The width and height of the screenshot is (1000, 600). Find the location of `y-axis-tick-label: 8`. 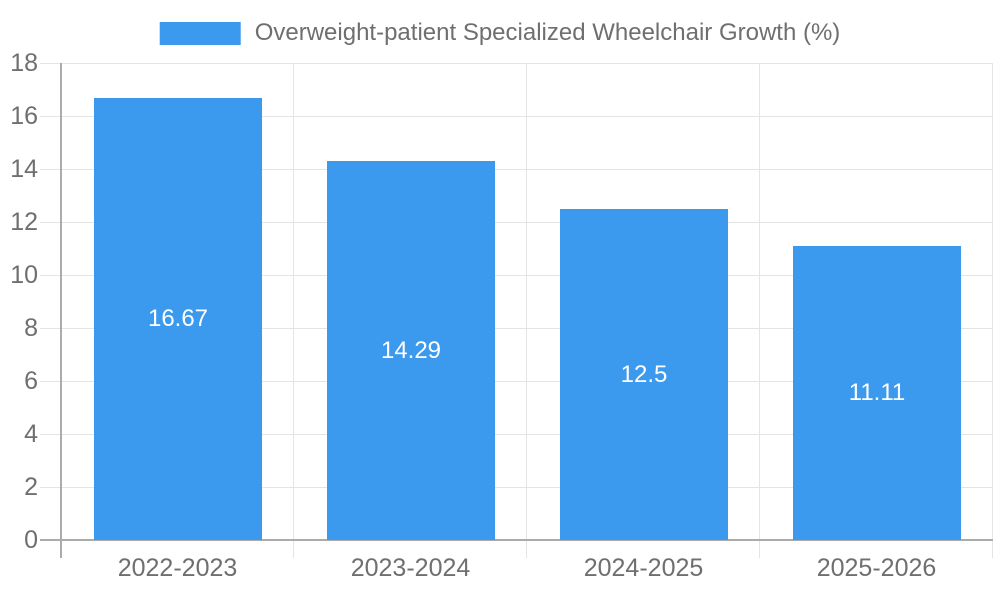

y-axis-tick-label: 8 is located at coordinates (31, 328).